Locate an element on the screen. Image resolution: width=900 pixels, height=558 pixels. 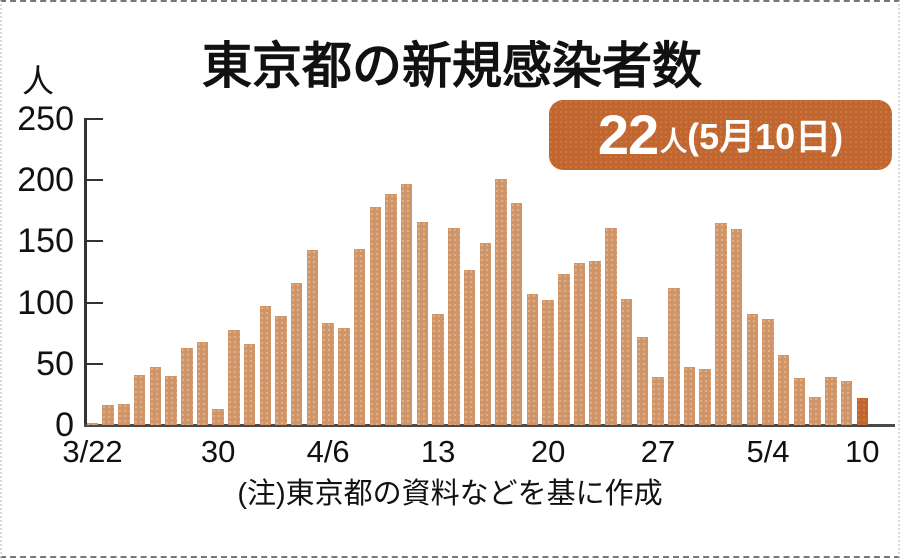
x-tick-label: 20 is located at coordinates (548, 451).